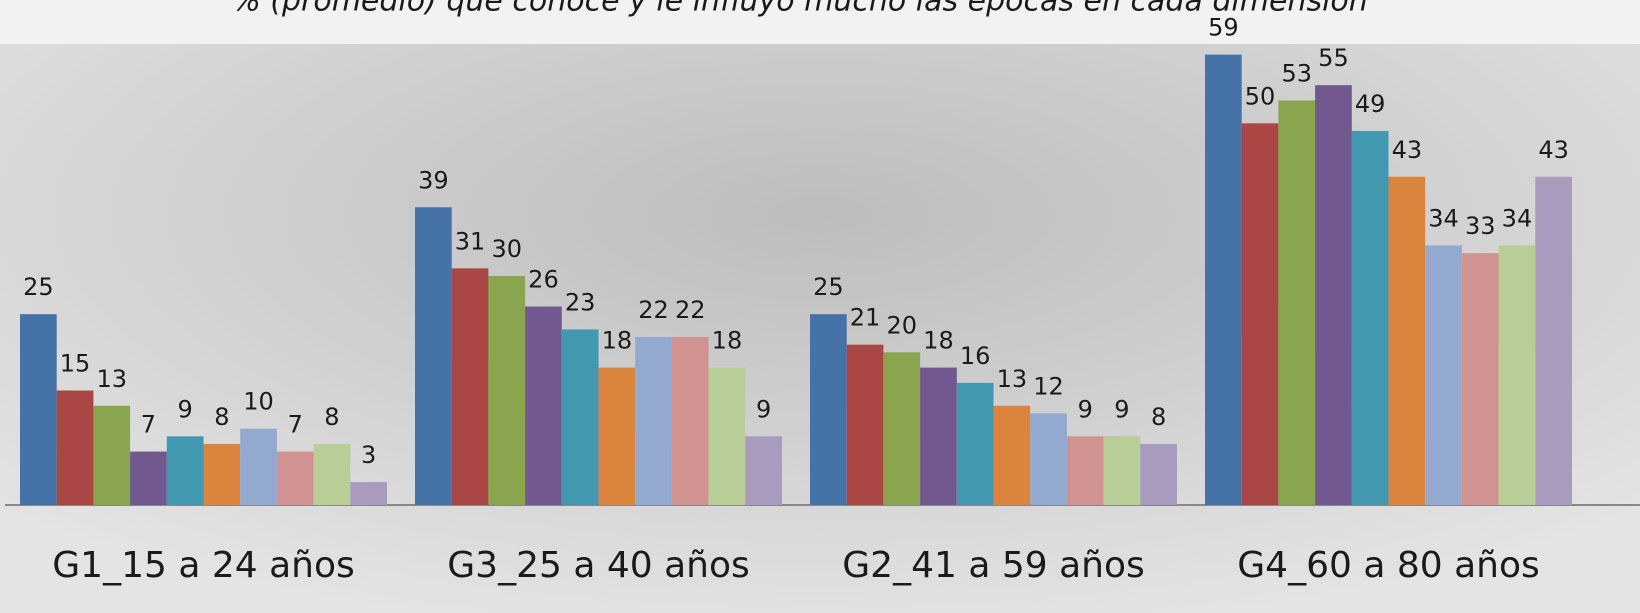 This screenshot has width=1640, height=613. Describe the element at coordinates (975, 356) in the screenshot. I see `data-label: 16` at that location.